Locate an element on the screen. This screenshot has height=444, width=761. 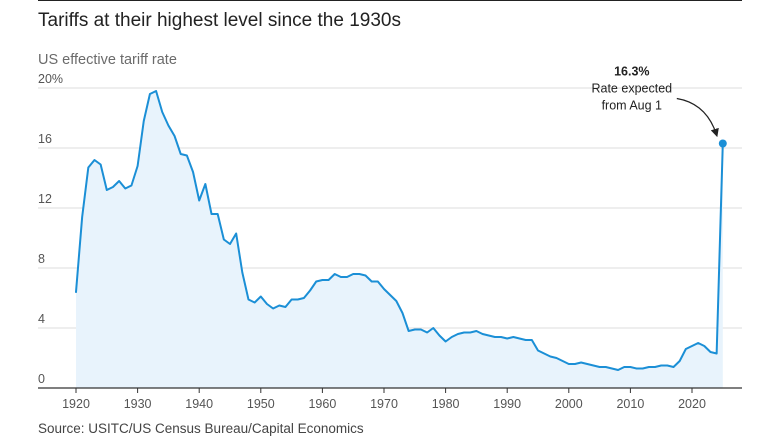
x-tick-label-1920: 1920 is located at coordinates (76, 404).